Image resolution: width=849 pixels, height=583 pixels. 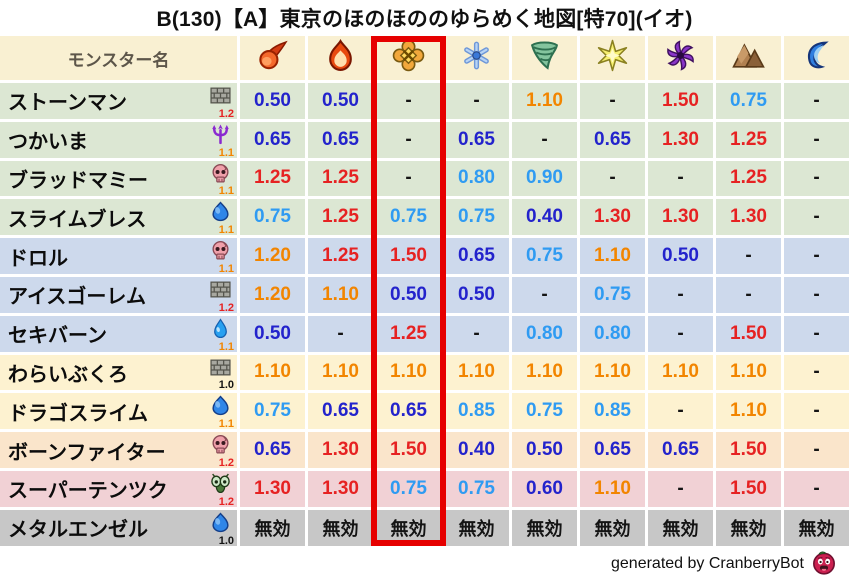 What do you see at coordinates (48, 142) in the screenshot?
I see `monster-name: つかいま` at bounding box center [48, 142].